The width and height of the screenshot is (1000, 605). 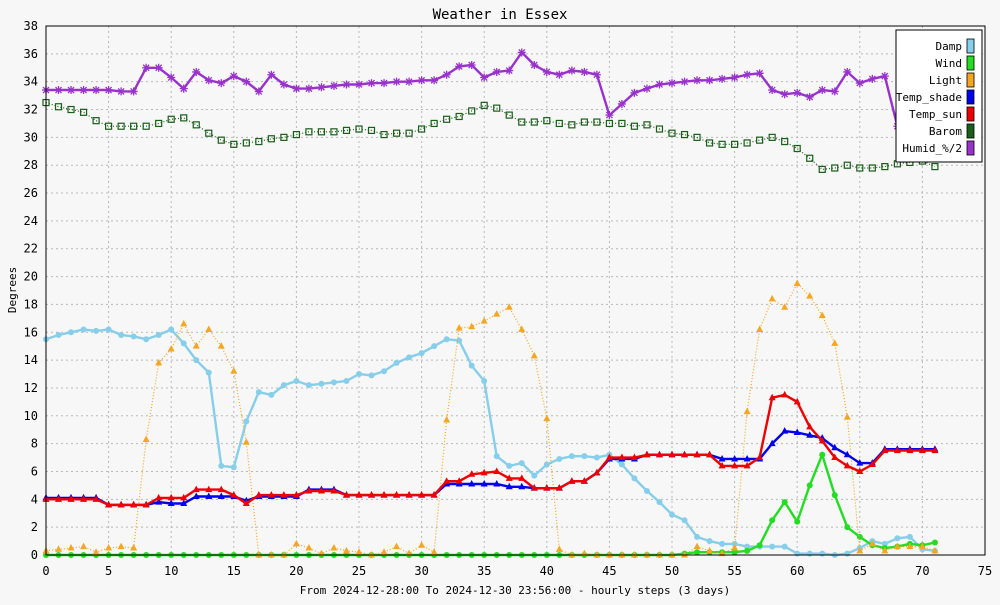 I want to click on series-barom, so click(x=490, y=135).